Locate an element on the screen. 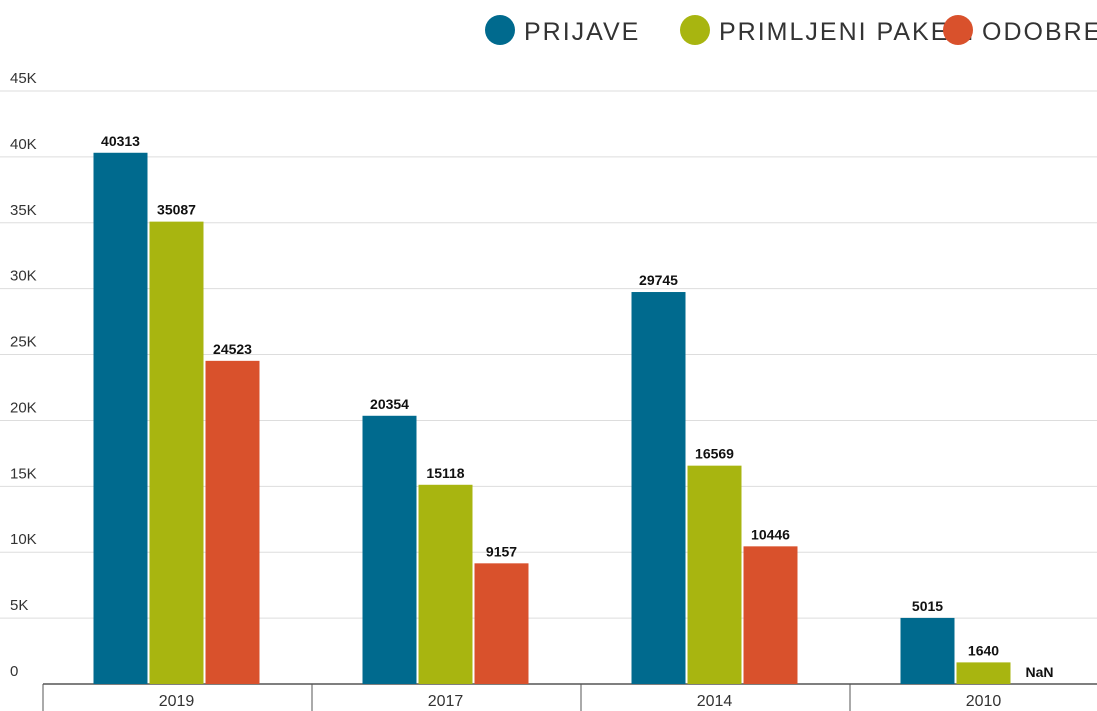 This screenshot has width=1097, height=711. y-tick-label: 5K is located at coordinates (19, 605).